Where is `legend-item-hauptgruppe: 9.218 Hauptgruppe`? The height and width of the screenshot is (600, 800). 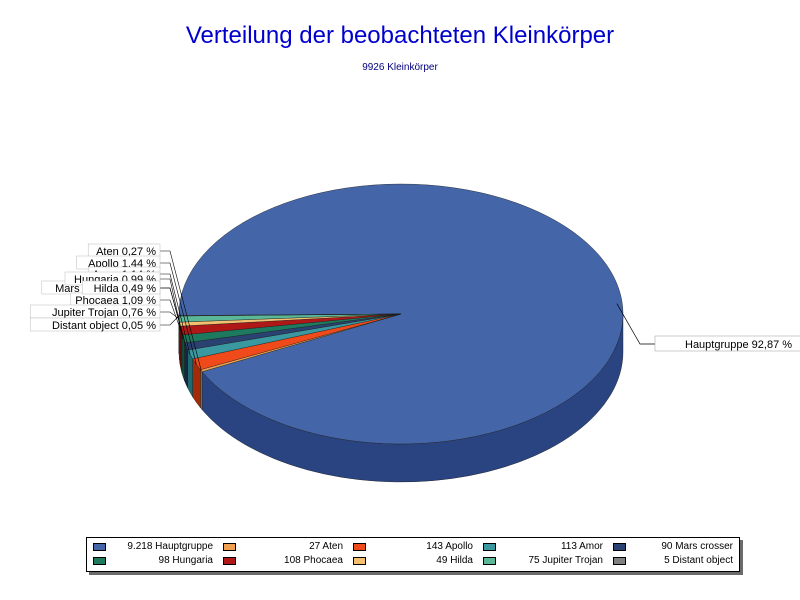
legend-item-hauptgruppe: 9.218 Hauptgruppe is located at coordinates (152, 547).